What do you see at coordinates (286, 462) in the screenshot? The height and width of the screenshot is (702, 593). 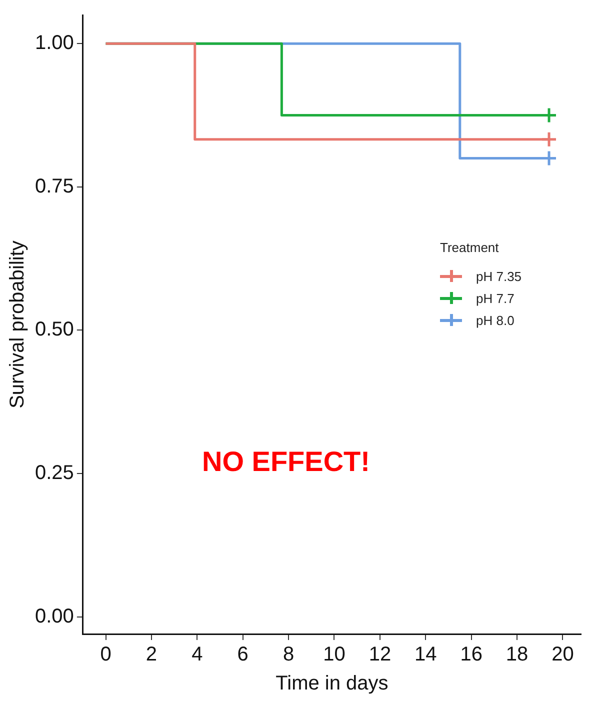 I see `annotation: NO EFFECT!` at bounding box center [286, 462].